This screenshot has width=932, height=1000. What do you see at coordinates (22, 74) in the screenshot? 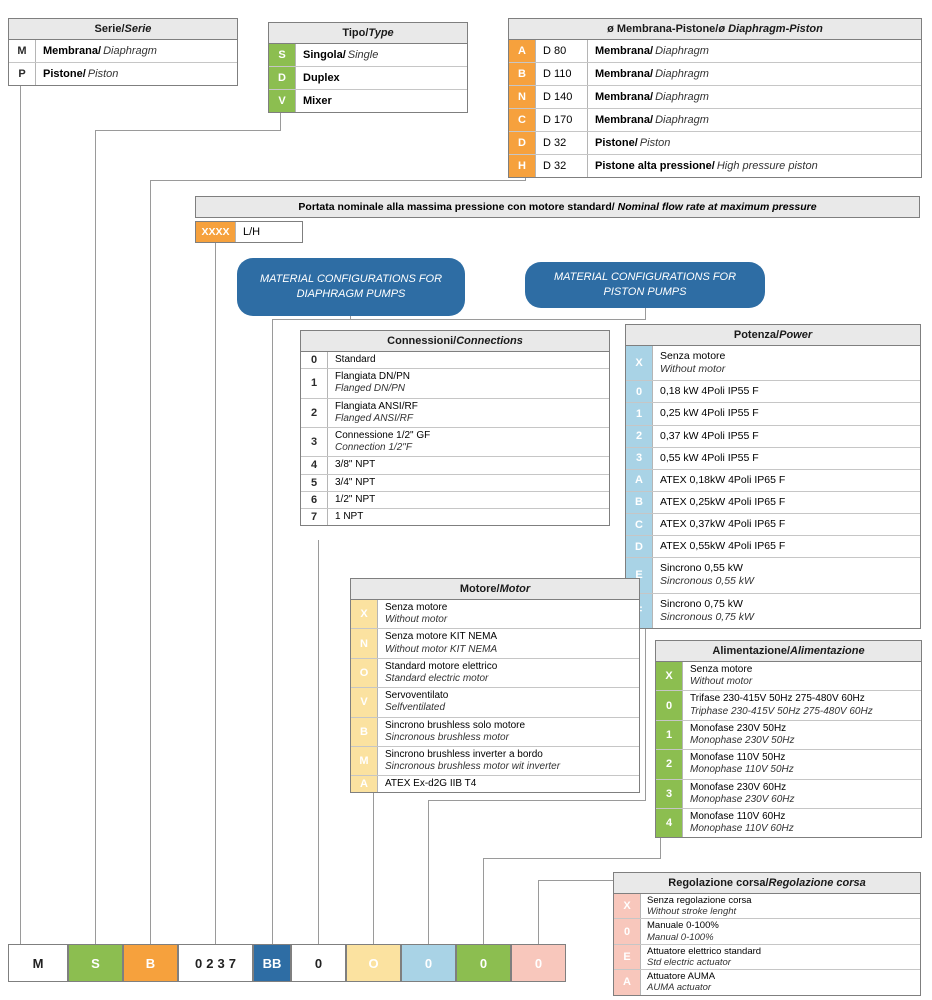
I see `key-cell: P` at bounding box center [22, 74].